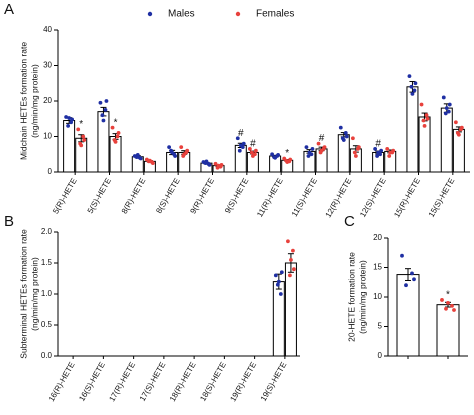 The height and width of the screenshot is (415, 474). I want to click on x-tick-label: 9(R)-HETE, so click(202, 196).